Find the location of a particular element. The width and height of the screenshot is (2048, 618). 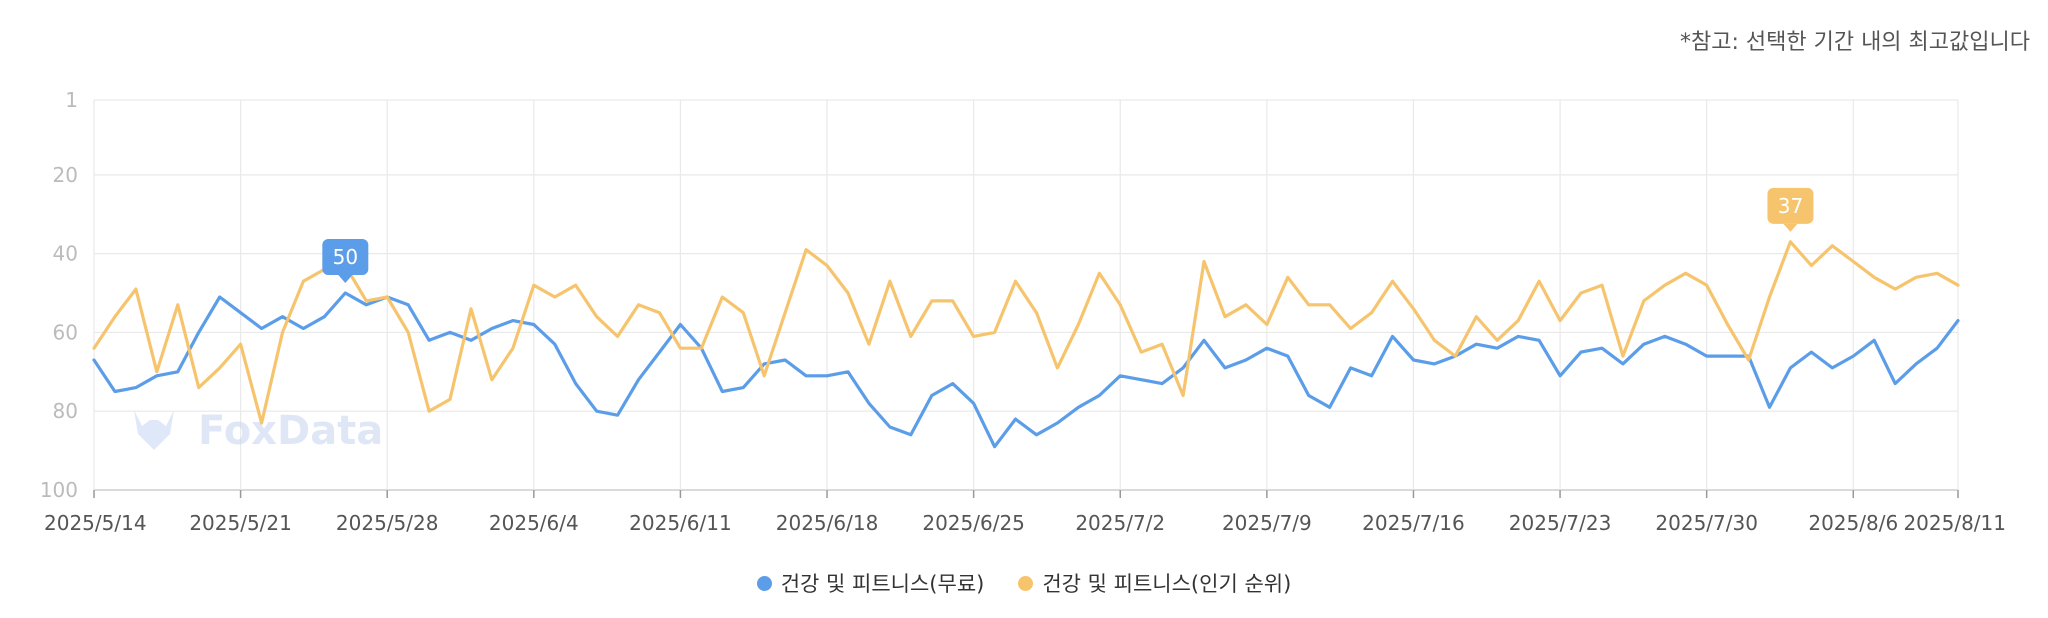

y-tick-label: 80 is located at coordinates (65, 411).